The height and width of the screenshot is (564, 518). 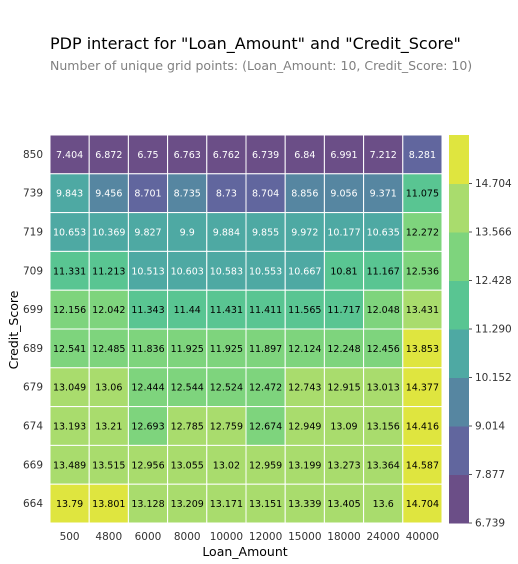 I want to click on y-tick-labels: 850 739 719 709 699 689 679 674 669 664, so click(x=33, y=329).